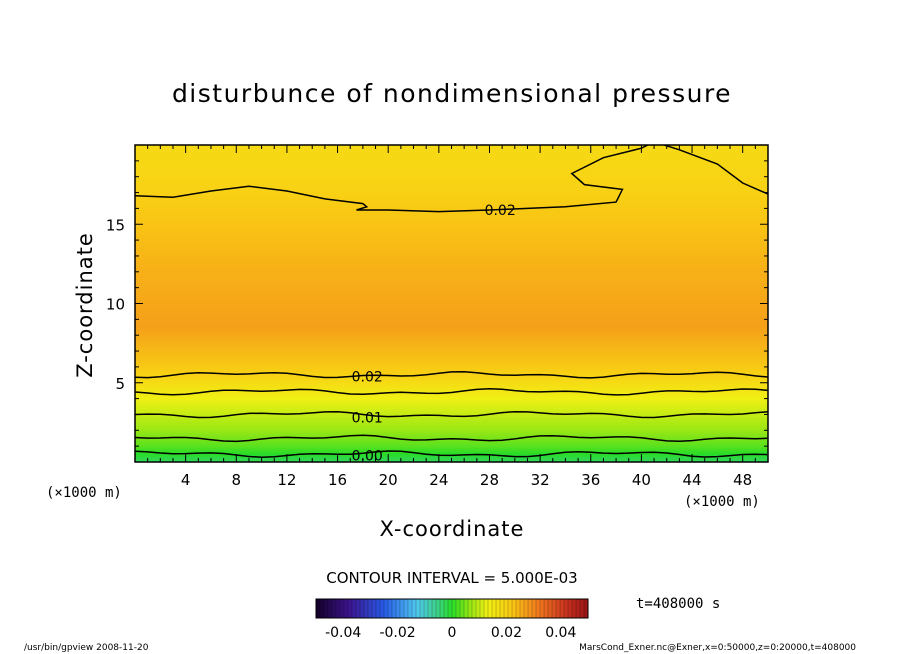 This screenshot has height=654, width=904. Describe the element at coordinates (115, 305) in the screenshot. I see `y-tick-label: 10` at that location.